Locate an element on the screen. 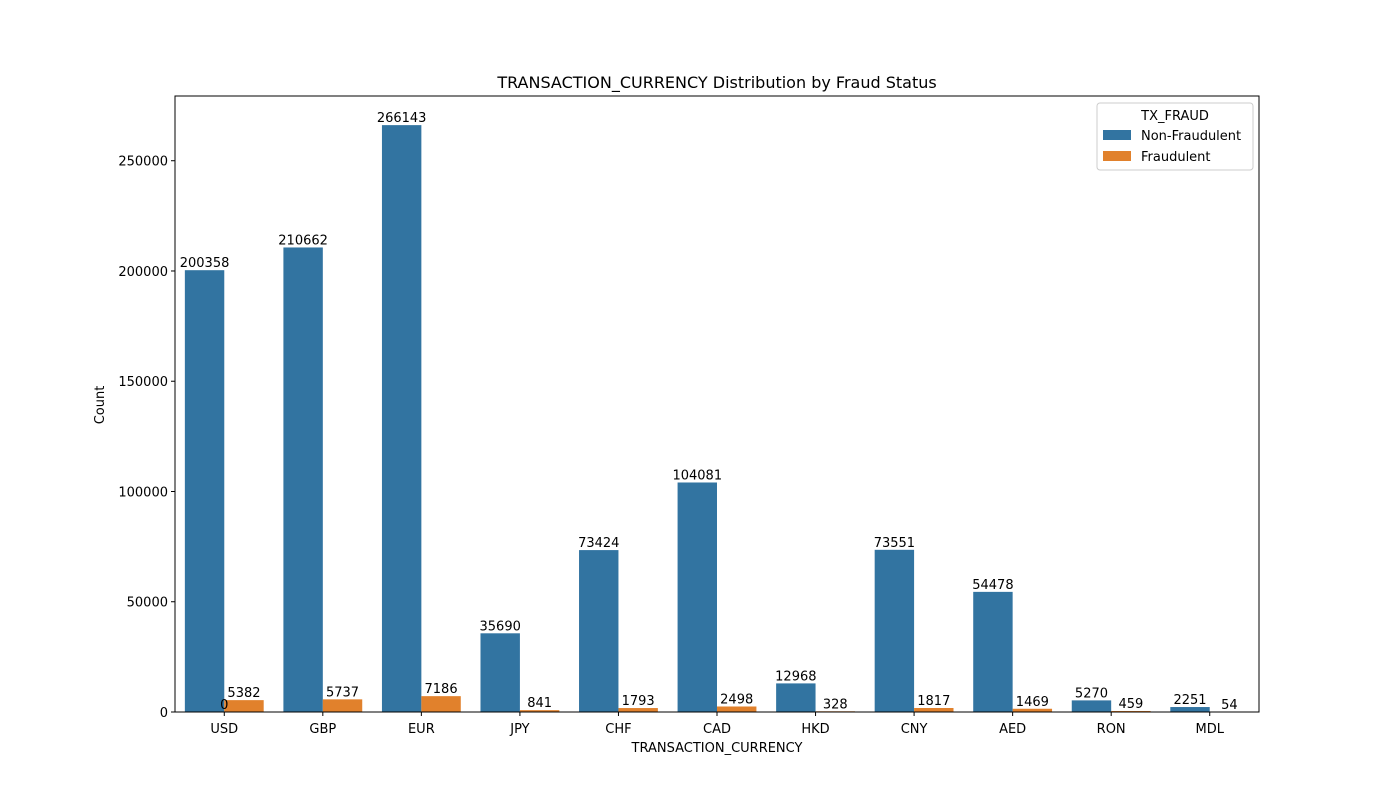 This screenshot has width=1400, height=800. legend-title: TX_FRAUD is located at coordinates (1174, 116).